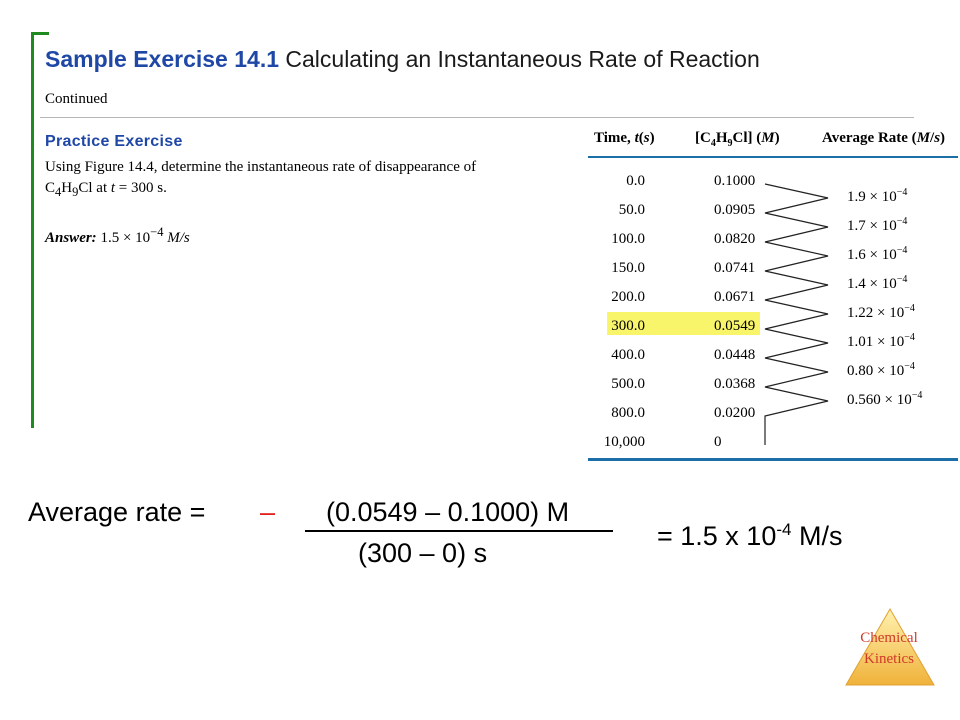 The image size is (960, 720). What do you see at coordinates (624, 138) in the screenshot?
I see `header-time: Time, t(s)` at bounding box center [624, 138].